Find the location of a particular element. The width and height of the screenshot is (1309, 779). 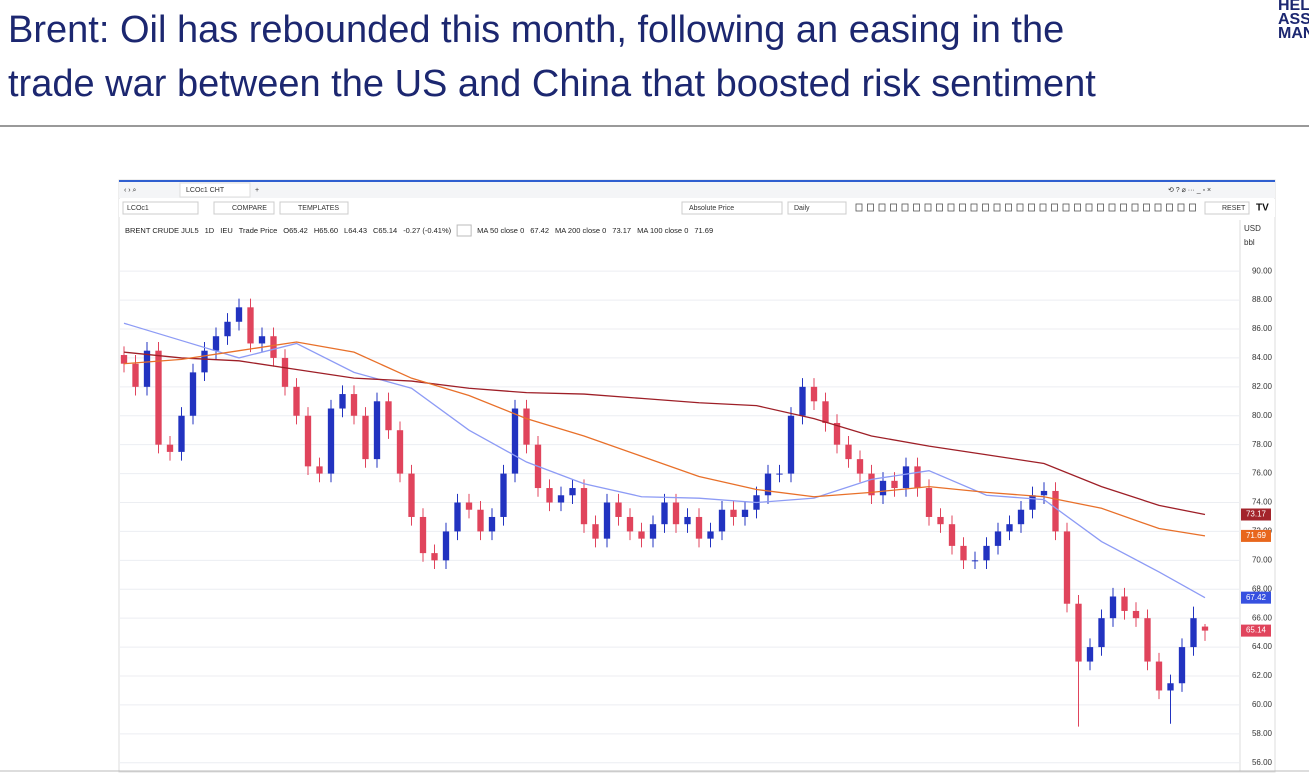

symbol-box is located at coordinates (160, 208).